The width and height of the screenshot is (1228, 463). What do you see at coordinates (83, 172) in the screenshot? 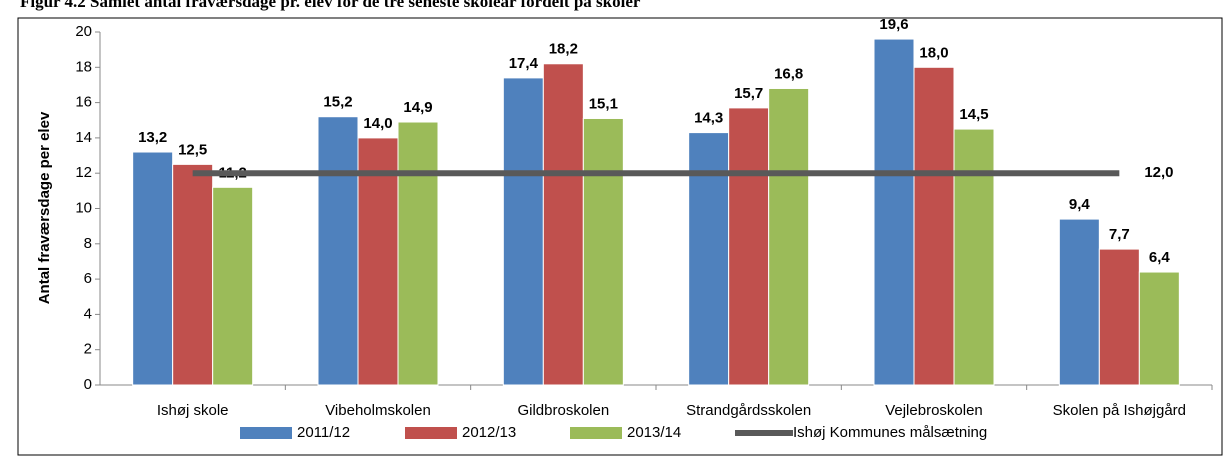
I see `y-tick-label: 12` at bounding box center [83, 172].